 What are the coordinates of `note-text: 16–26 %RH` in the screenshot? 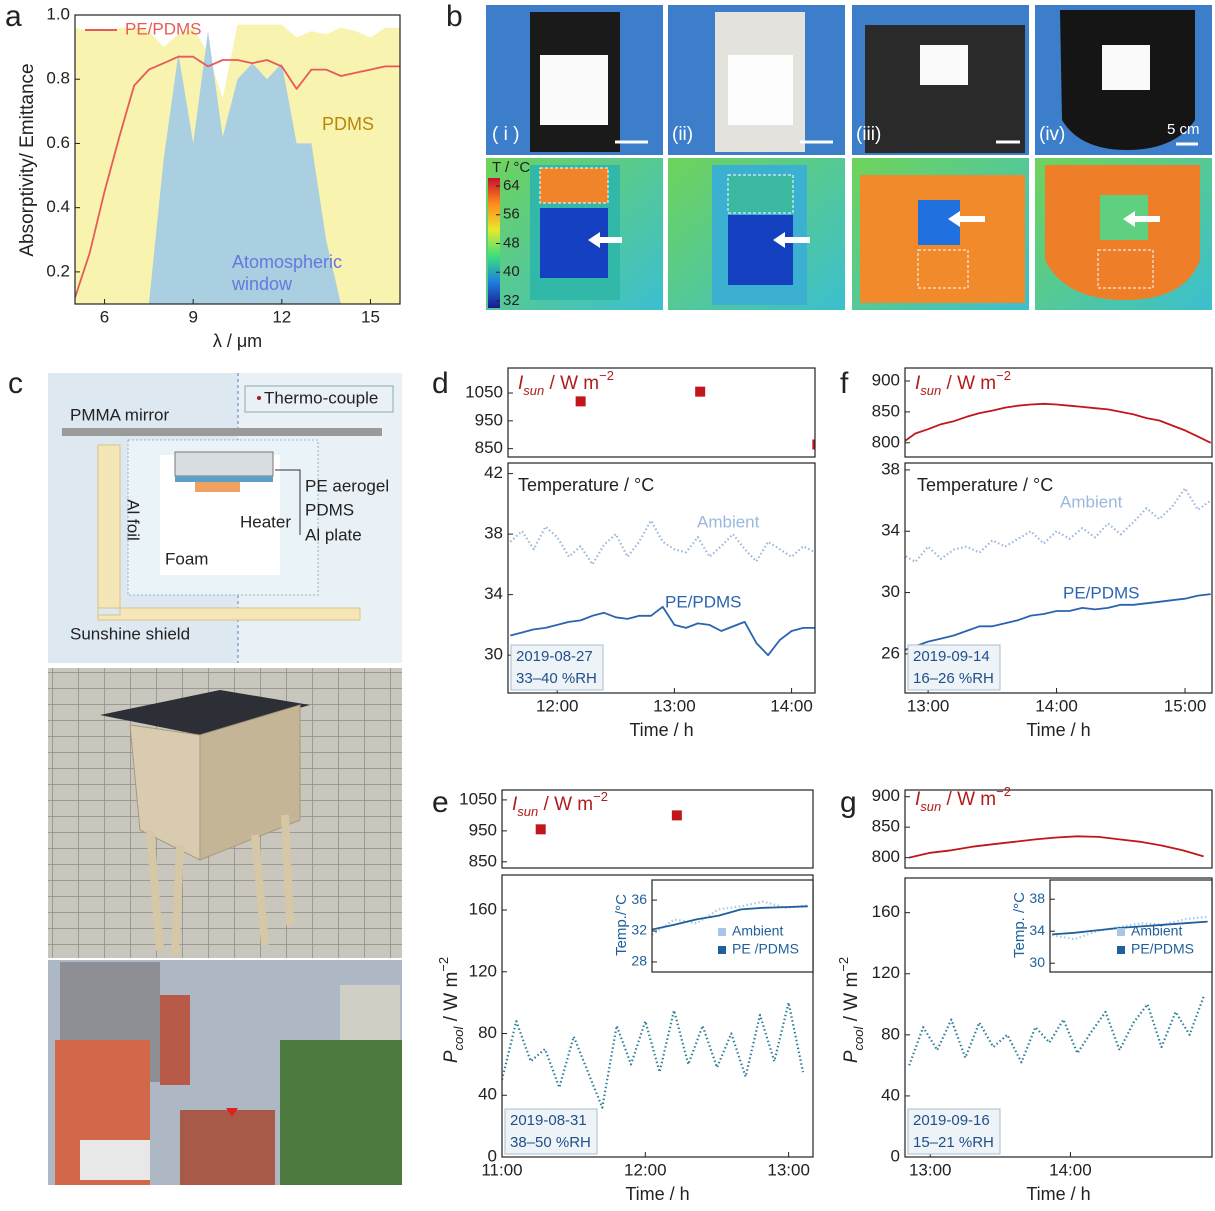 It's located at (953, 678).